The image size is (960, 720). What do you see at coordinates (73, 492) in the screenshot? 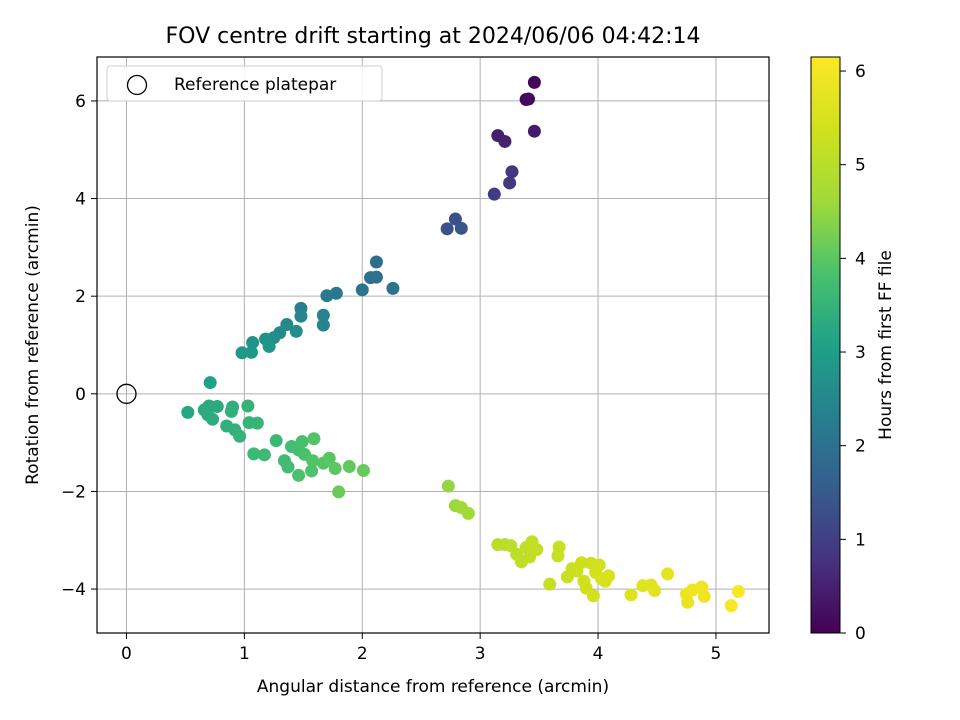
I see `y-tick-label: −2` at bounding box center [73, 492].